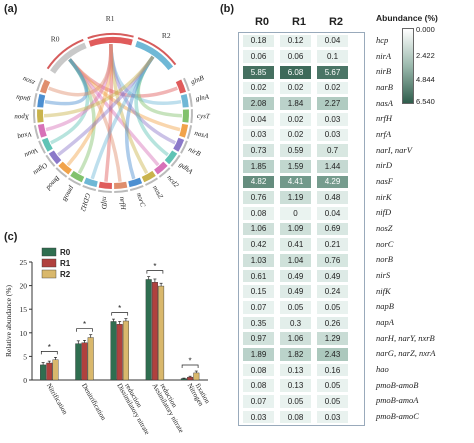 The image size is (474, 443). Describe the element at coordinates (332, 182) in the screenshot. I see `heatmap-cell: 4.29` at that location.